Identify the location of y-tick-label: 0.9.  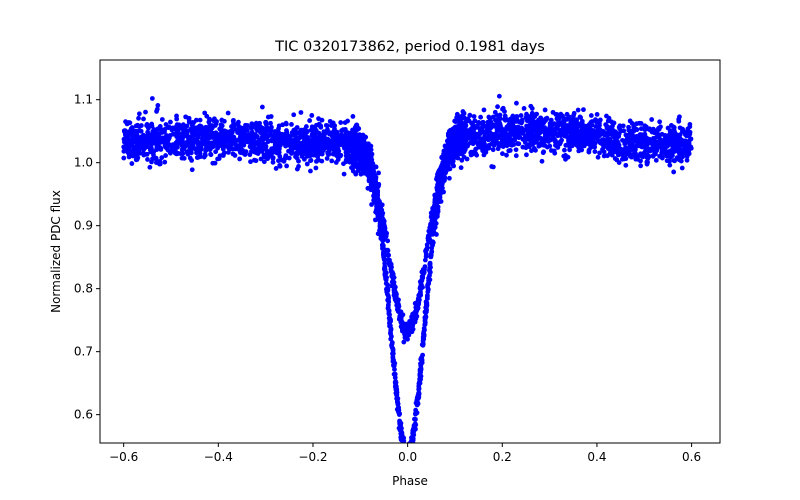
(83, 226).